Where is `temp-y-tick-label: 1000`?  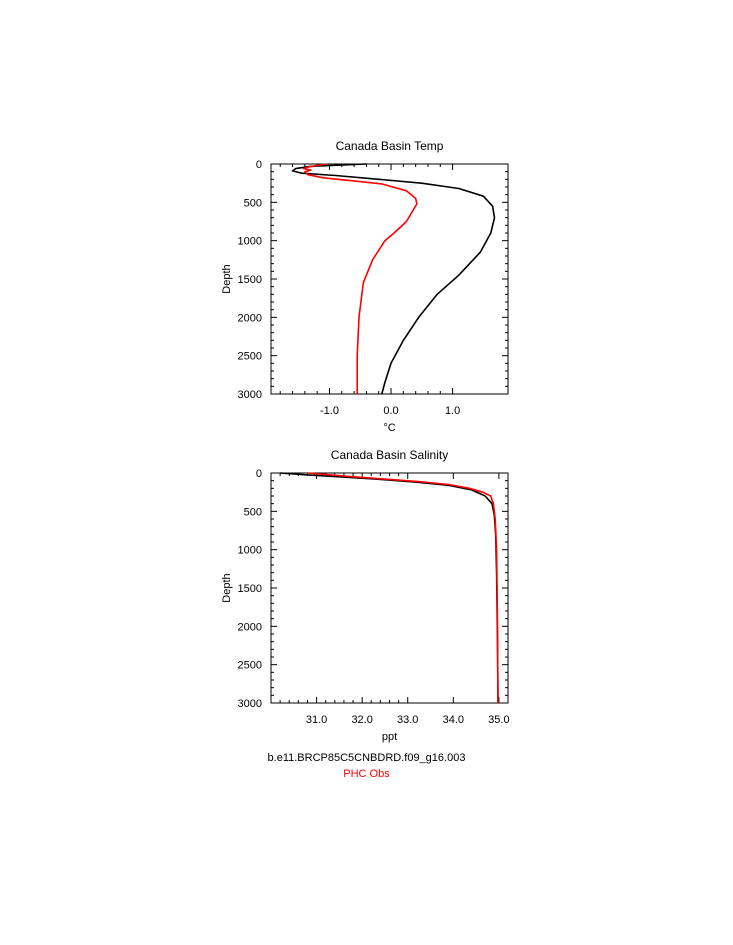 temp-y-tick-label: 1000 is located at coordinates (250, 242).